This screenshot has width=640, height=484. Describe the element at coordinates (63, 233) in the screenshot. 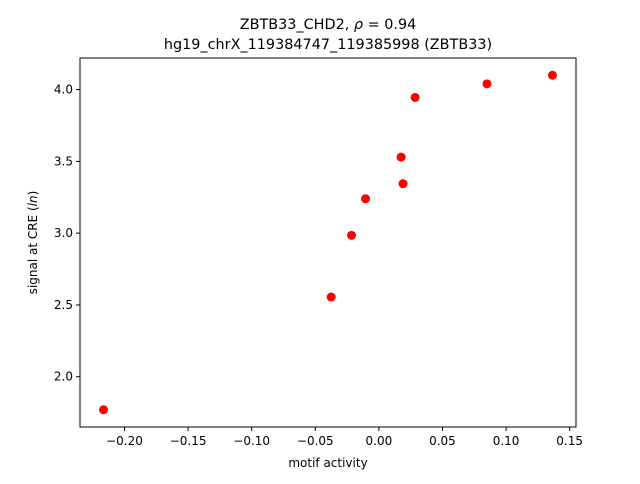

I see `y-tick-label: 3.0` at that location.